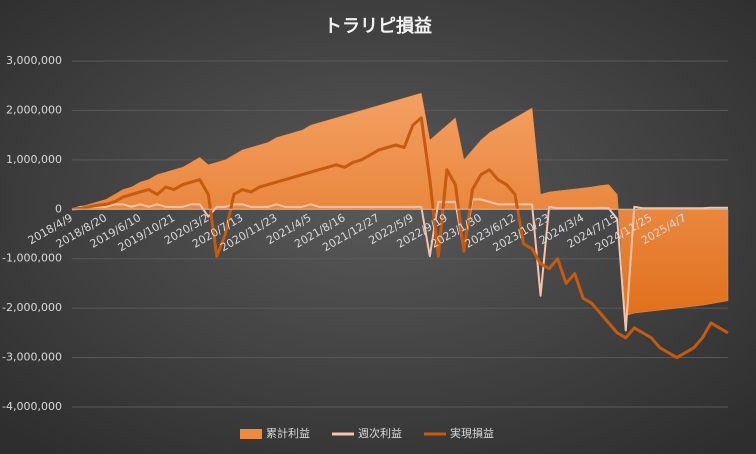 The width and height of the screenshot is (756, 454). What do you see at coordinates (32, 357) in the screenshot?
I see `y-tick-label: -3,000,000` at bounding box center [32, 357].